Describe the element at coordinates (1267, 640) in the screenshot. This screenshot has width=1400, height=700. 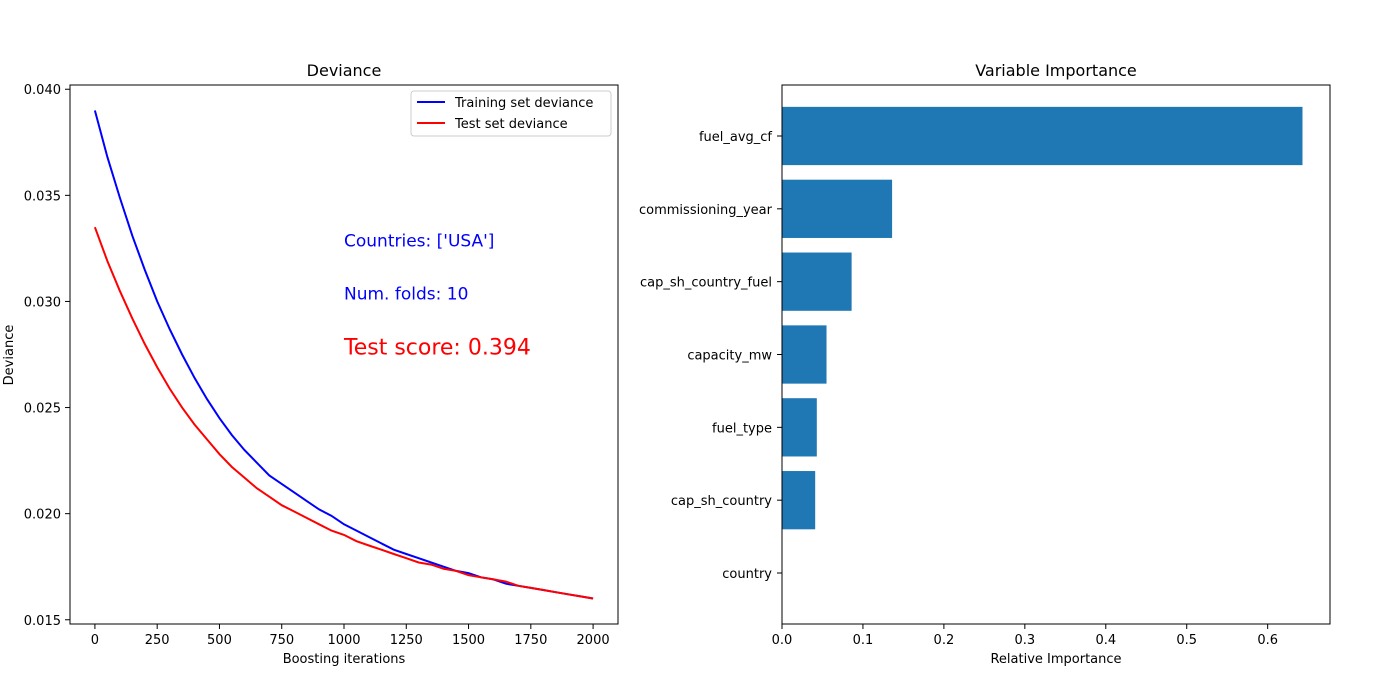
I see `importance-x-tick-label: 0.6` at that location.